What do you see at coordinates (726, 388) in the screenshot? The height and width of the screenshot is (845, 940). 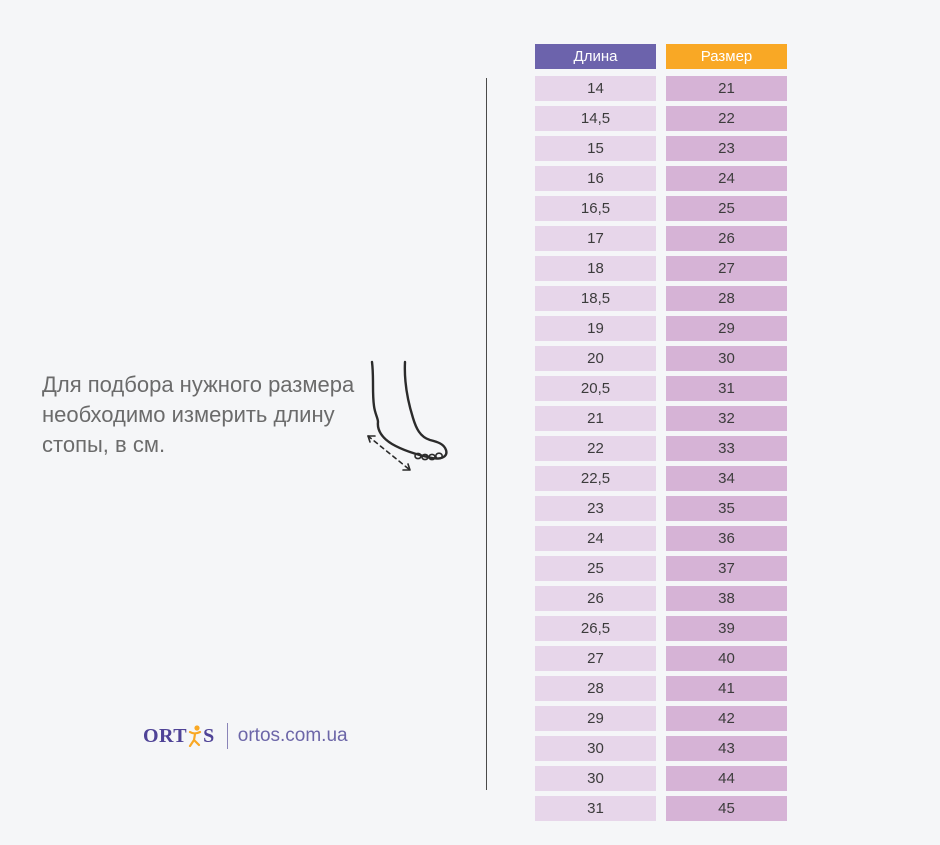 I see `size-cell: 31` at bounding box center [726, 388].